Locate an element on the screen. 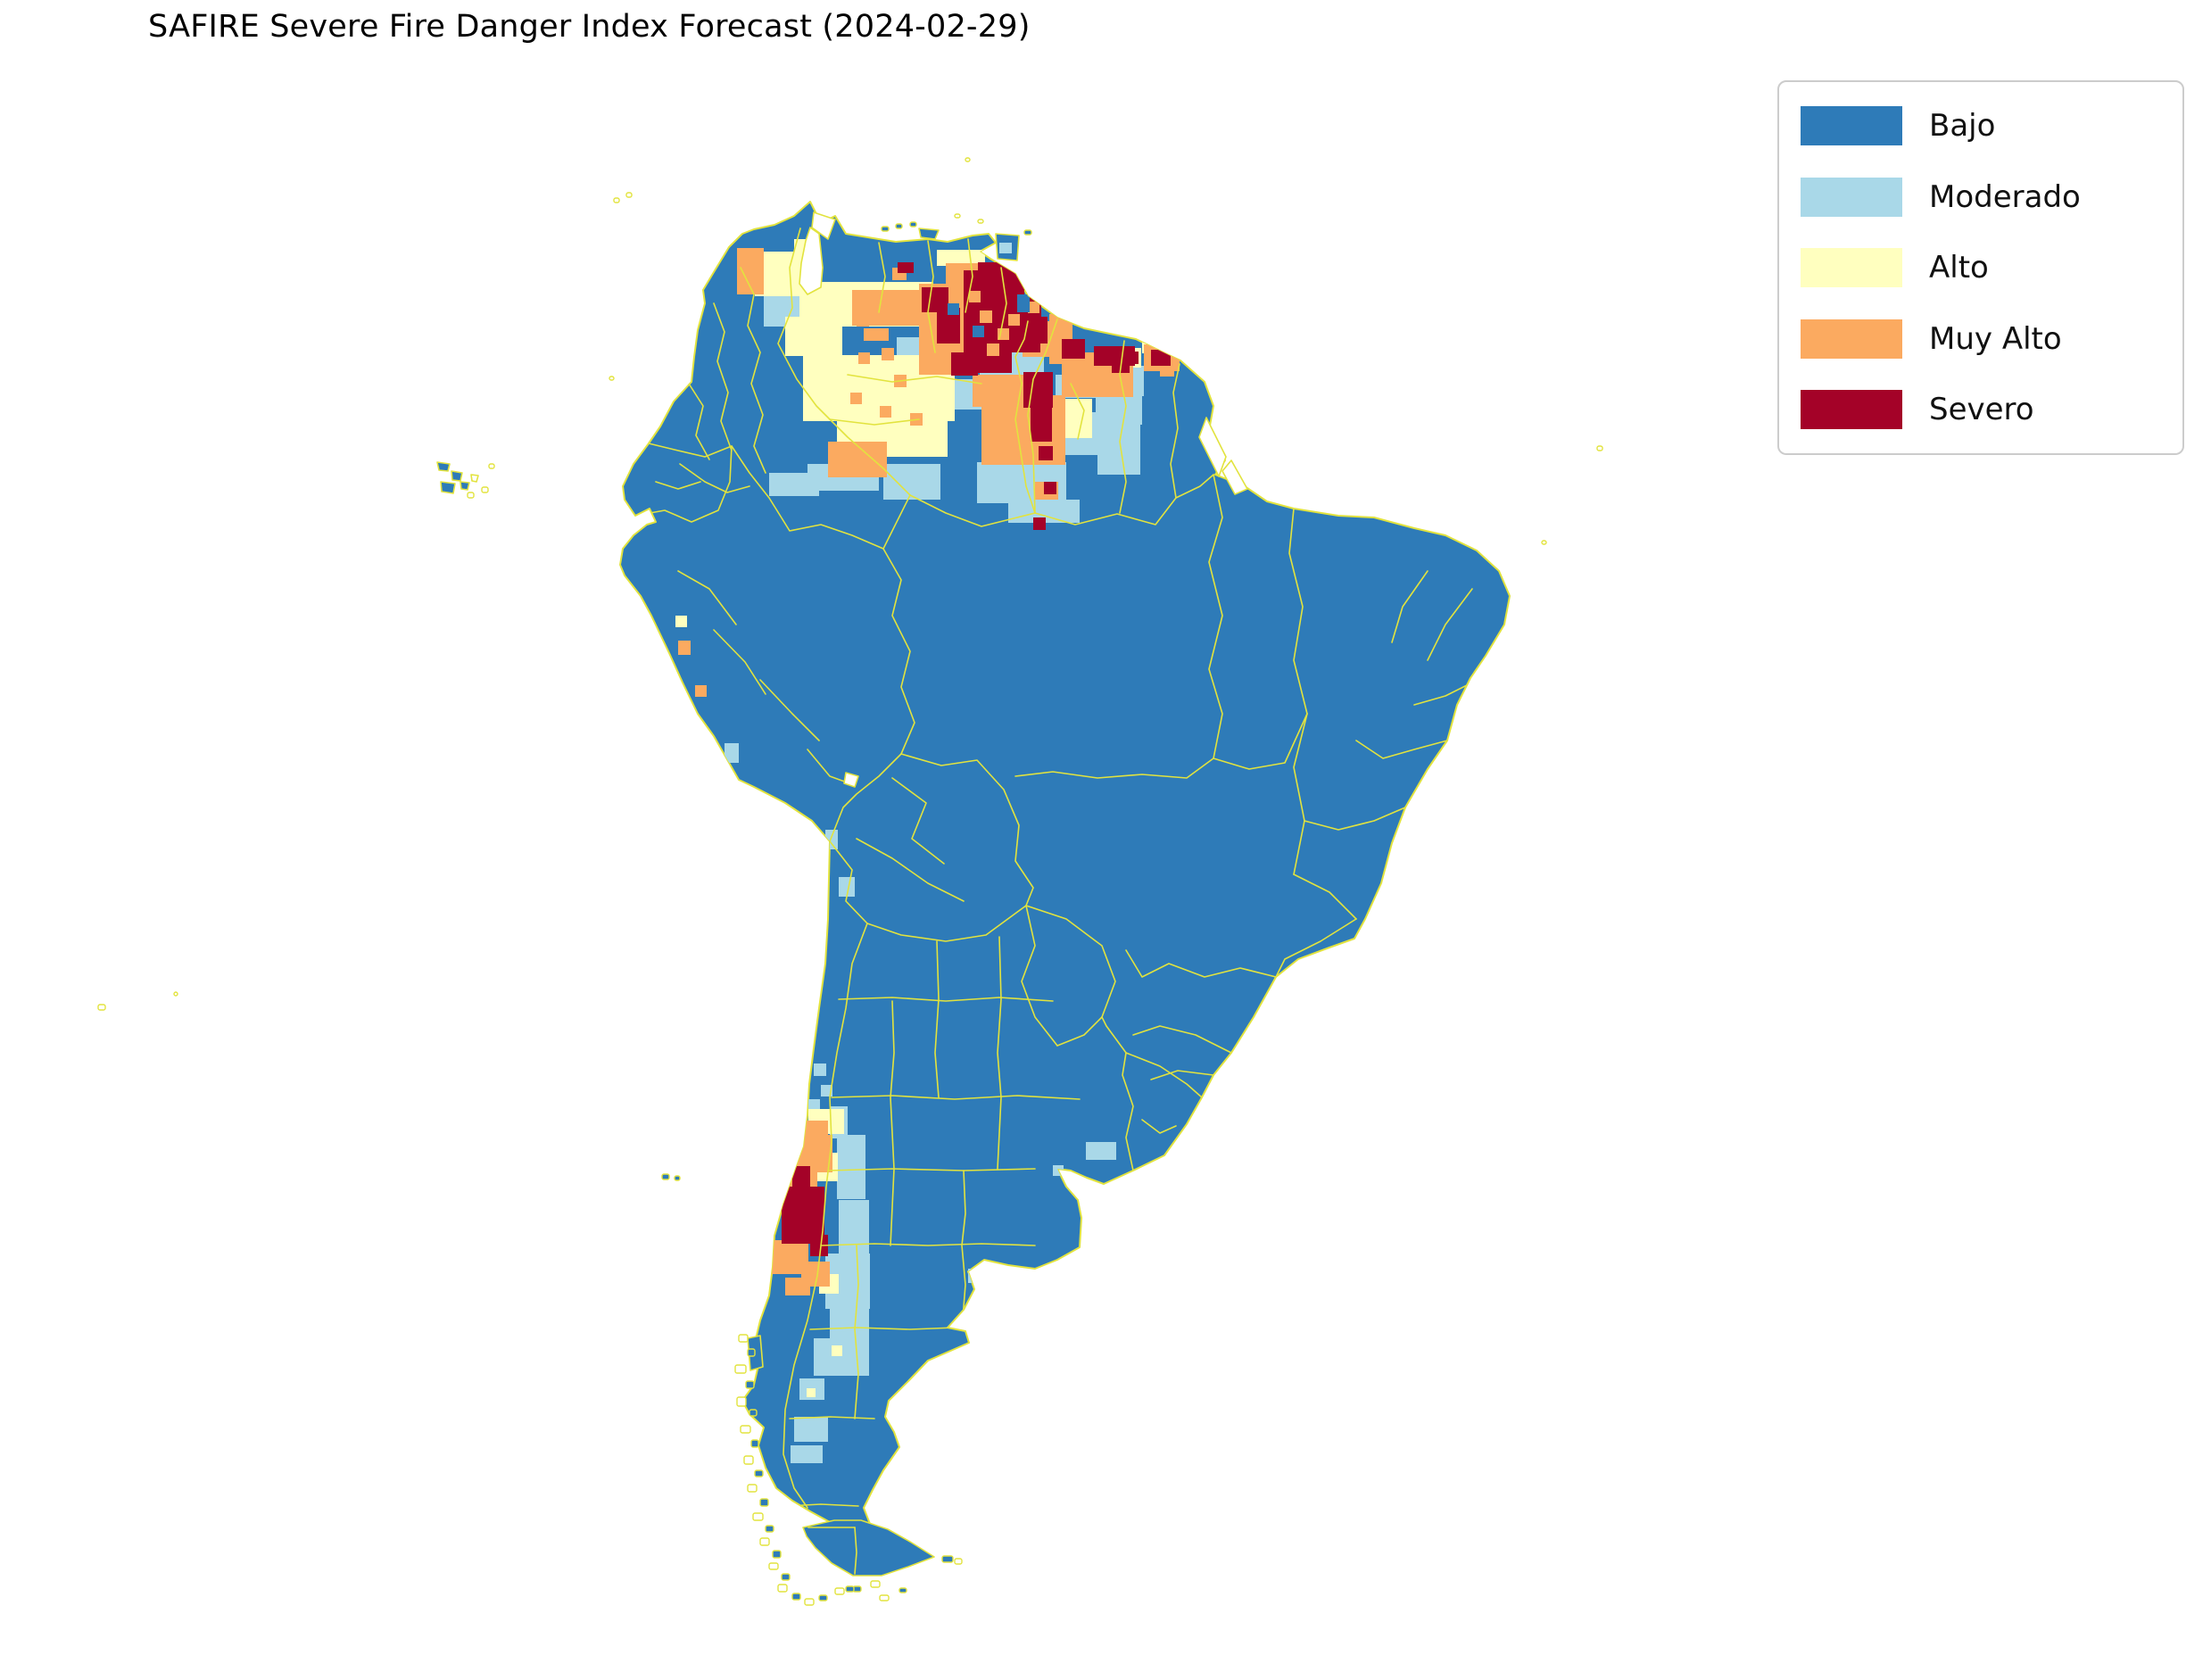 The image size is (2211, 1680). legend-swatch-alto is located at coordinates (1851, 267).